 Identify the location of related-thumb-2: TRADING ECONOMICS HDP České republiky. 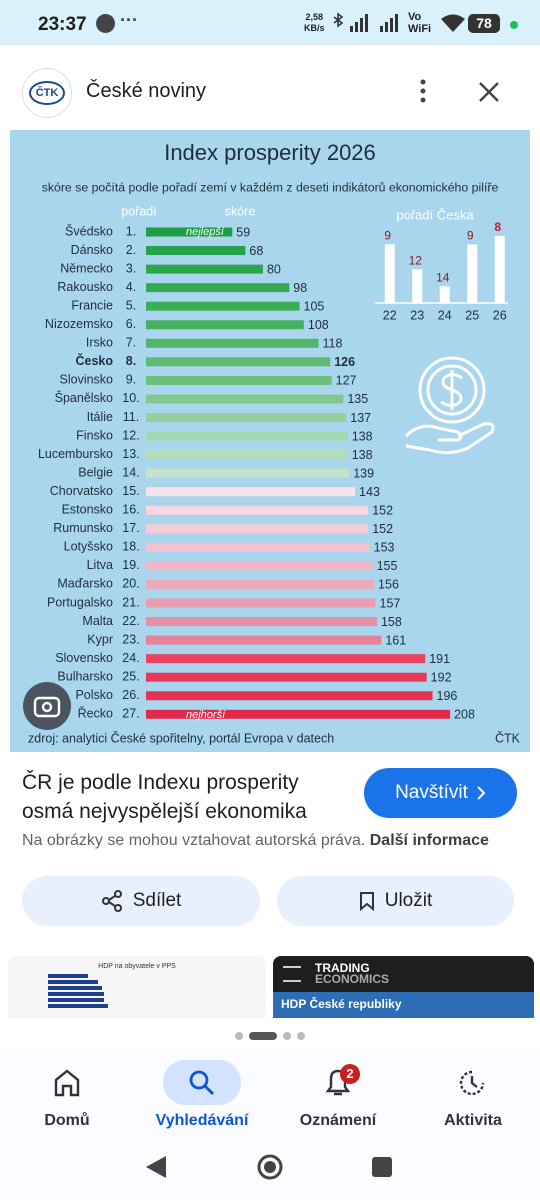
(403, 987).